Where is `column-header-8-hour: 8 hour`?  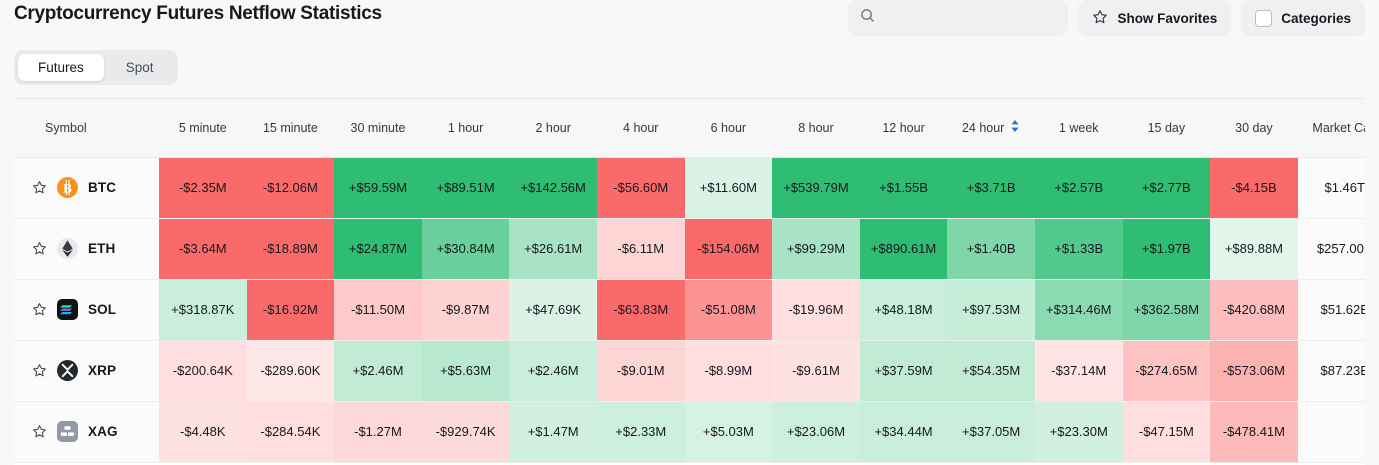
column-header-8-hour: 8 hour is located at coordinates (816, 128).